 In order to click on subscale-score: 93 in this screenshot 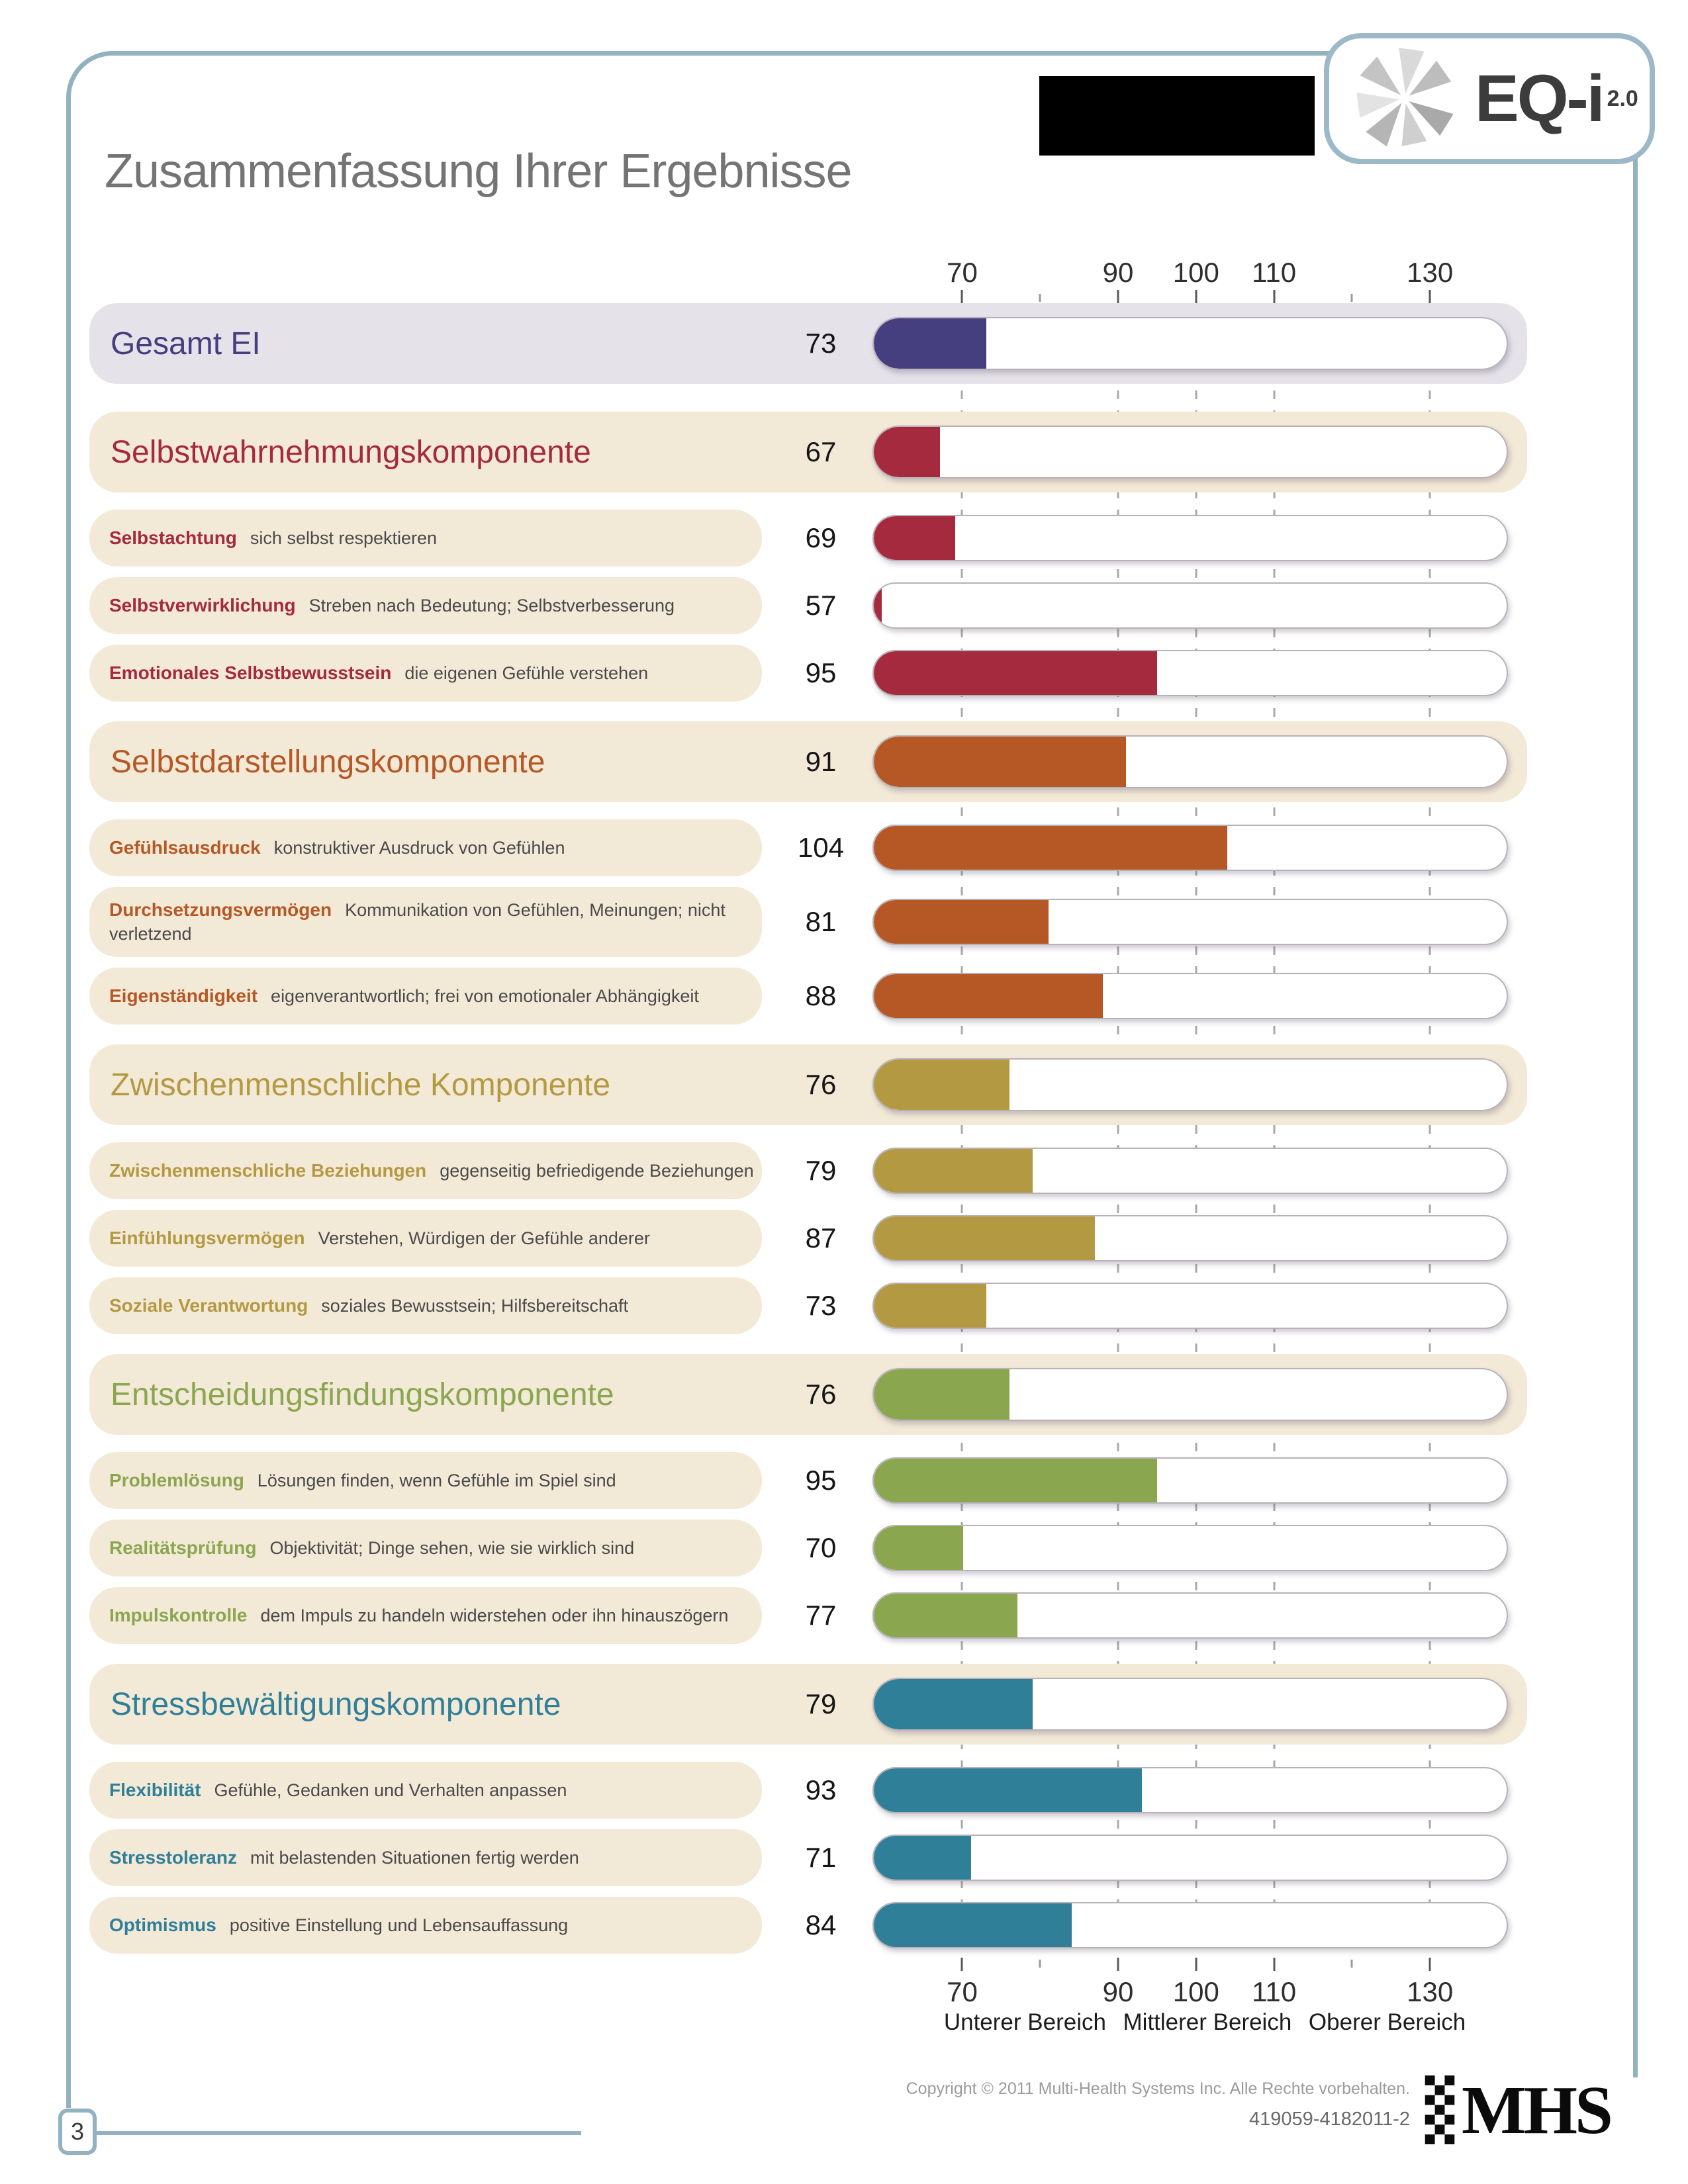, I will do `click(821, 1789)`.